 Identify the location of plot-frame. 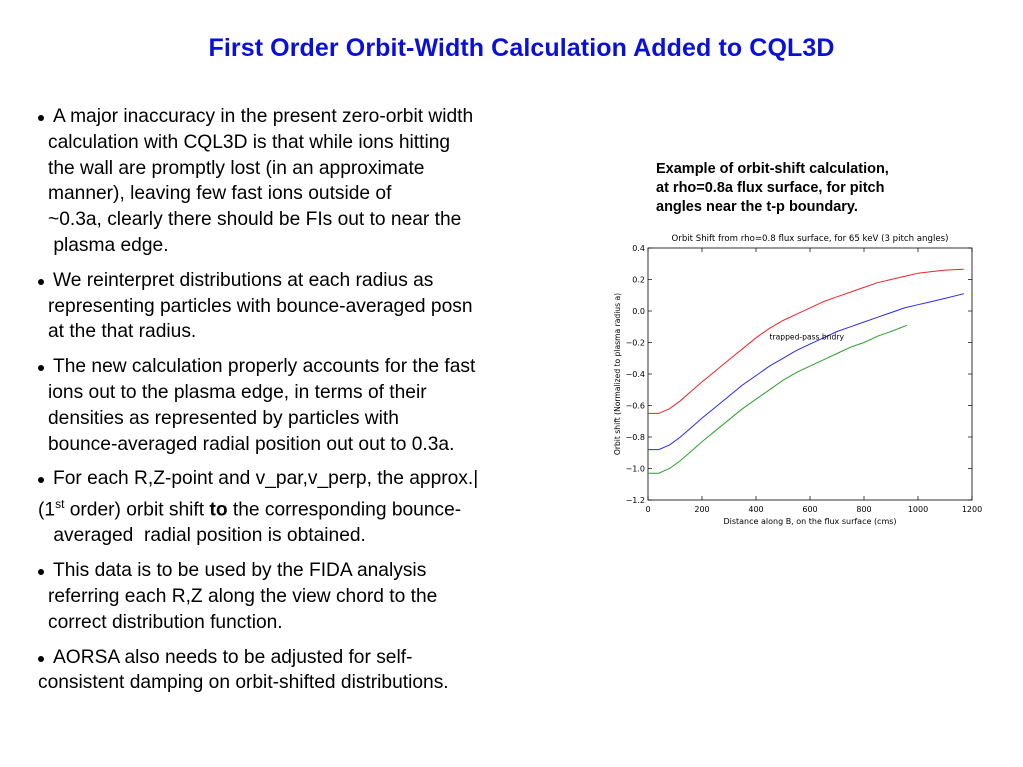
(810, 374).